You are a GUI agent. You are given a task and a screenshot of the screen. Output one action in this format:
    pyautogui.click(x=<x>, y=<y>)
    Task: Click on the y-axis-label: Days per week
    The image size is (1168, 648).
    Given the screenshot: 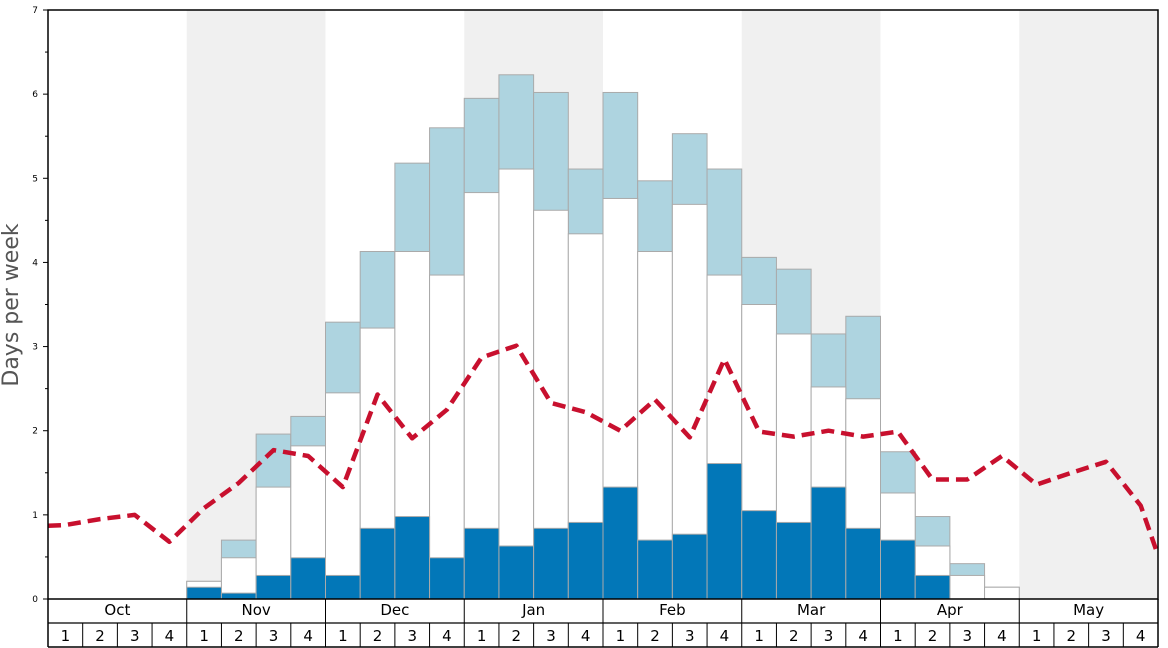 What is the action you would take?
    pyautogui.click(x=12, y=304)
    